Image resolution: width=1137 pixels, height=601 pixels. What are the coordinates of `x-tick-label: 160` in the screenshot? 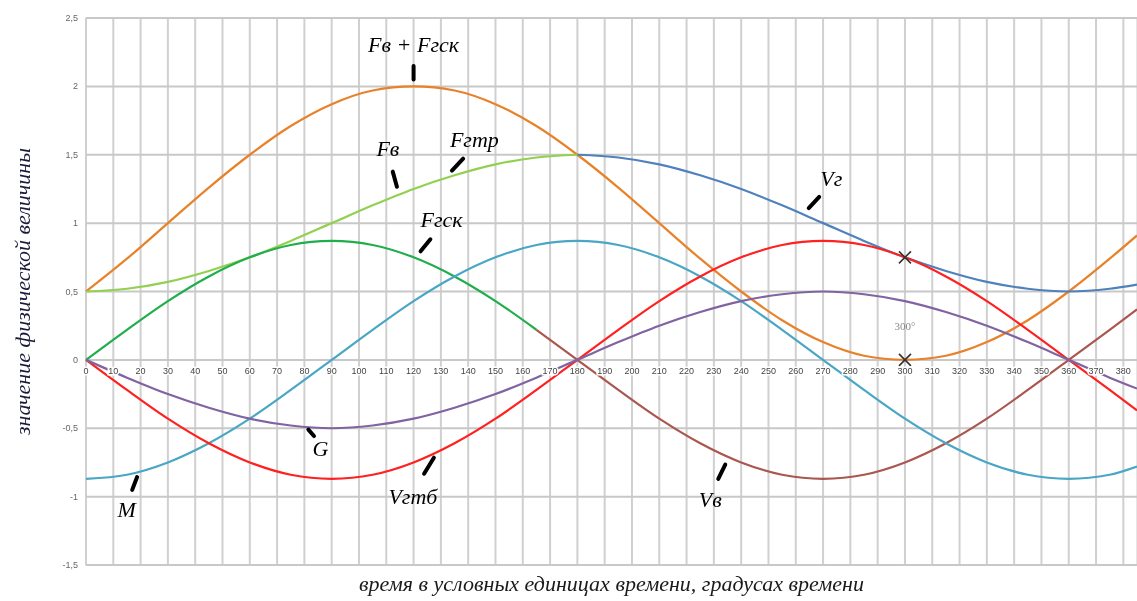 It's located at (523, 370).